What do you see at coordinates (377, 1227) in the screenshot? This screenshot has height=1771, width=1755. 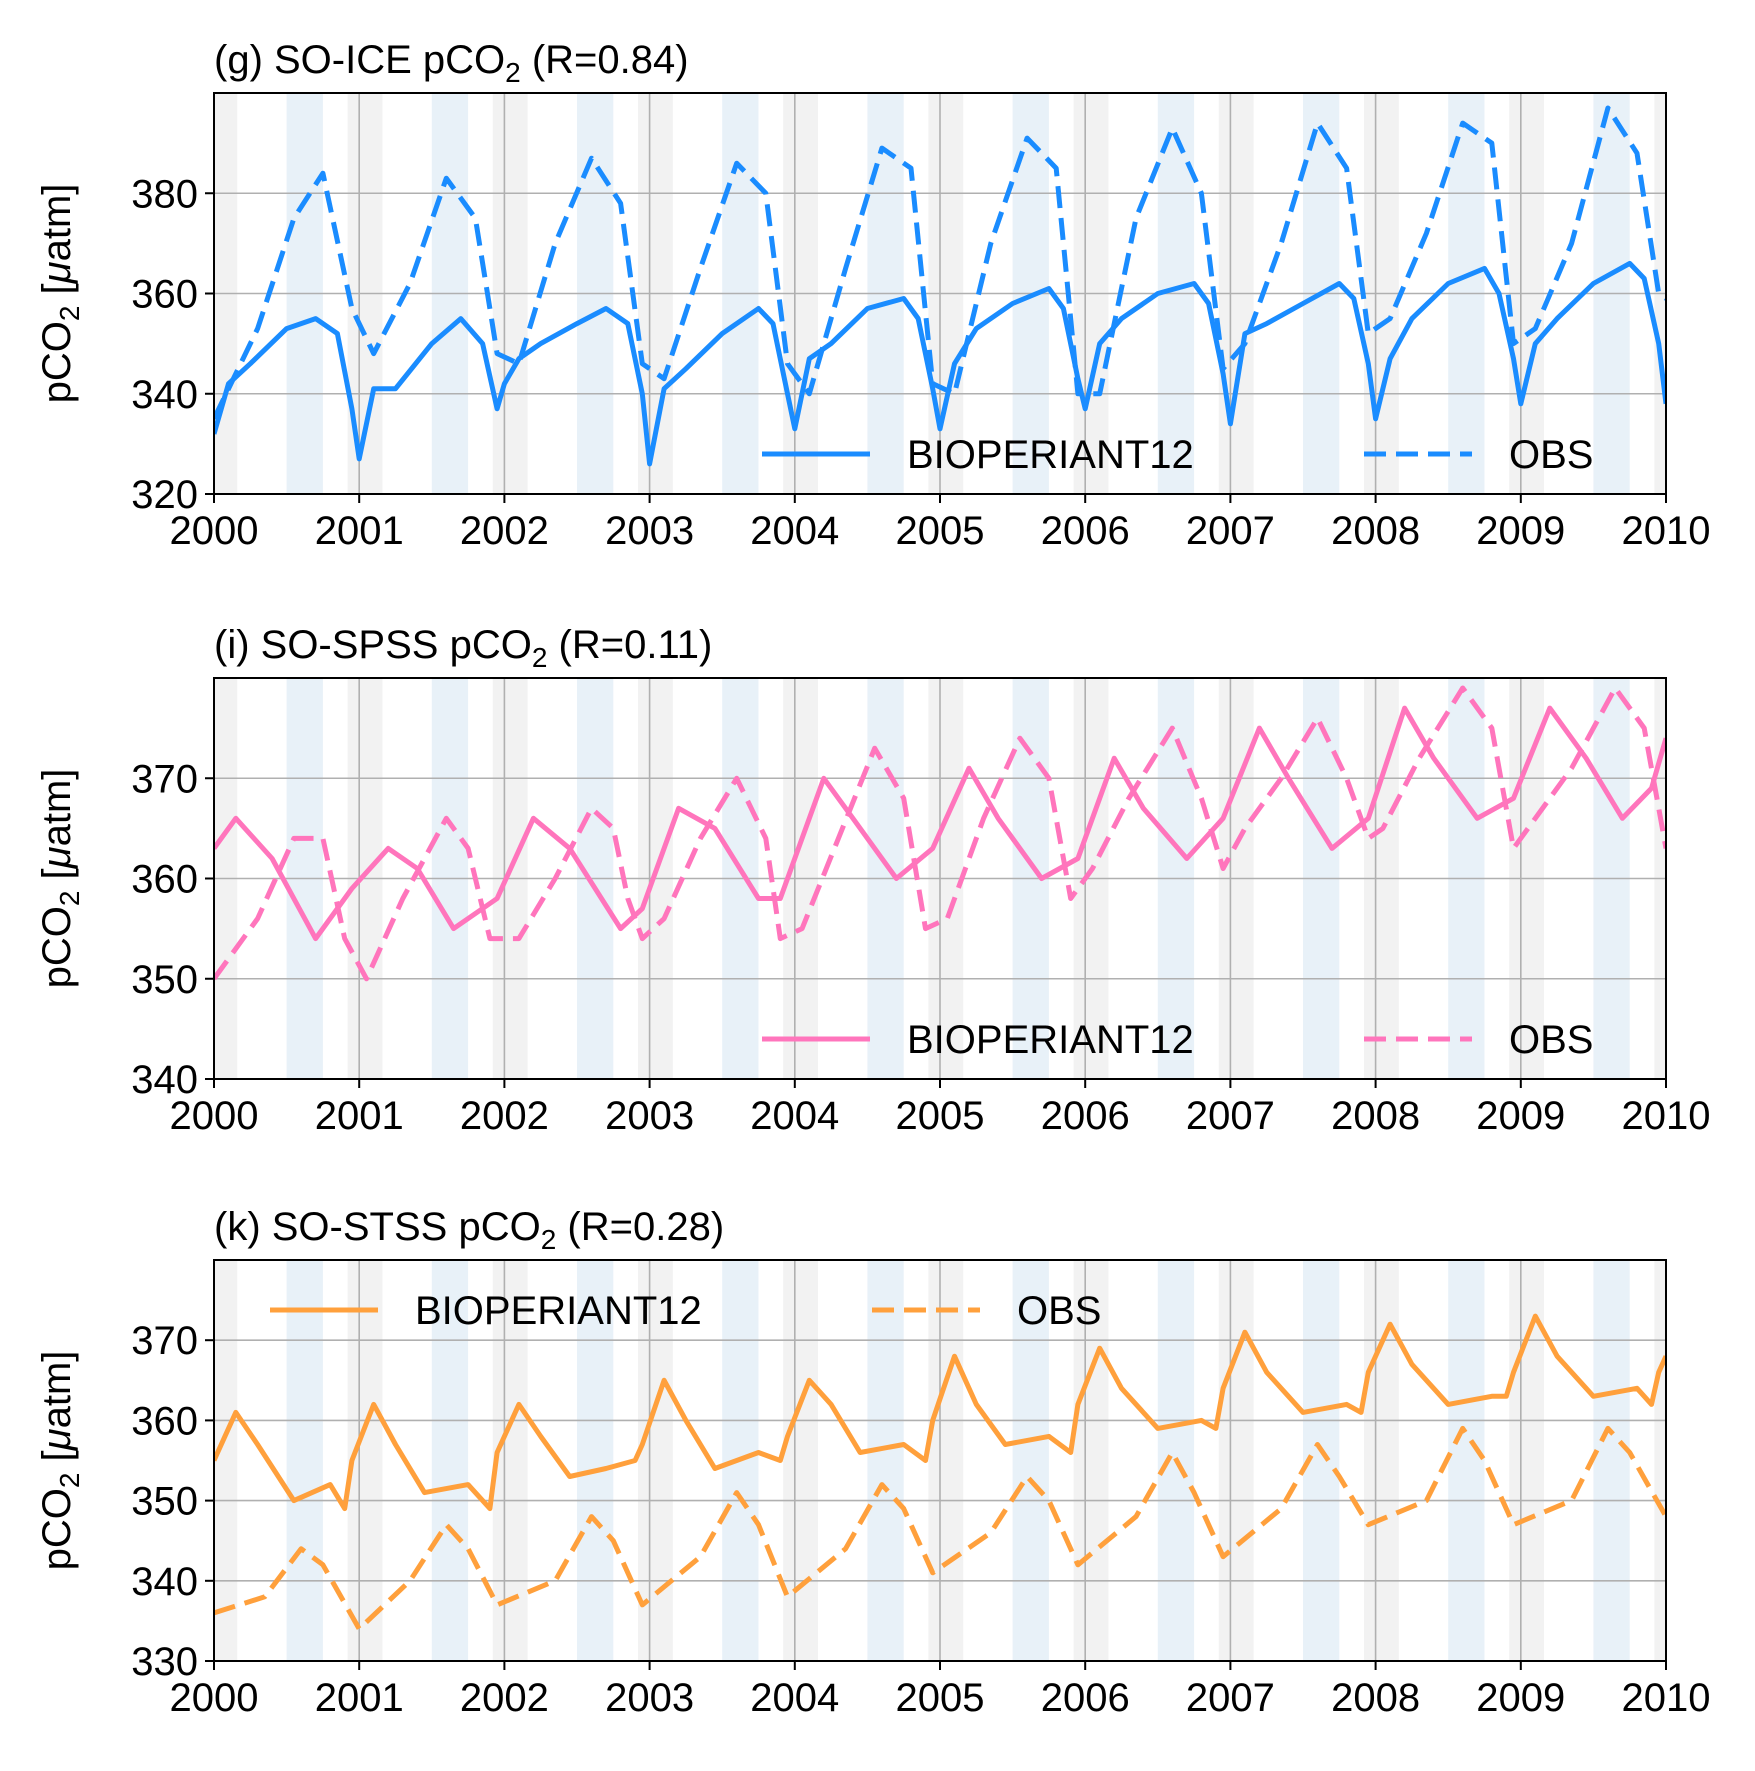 I see `chart-title-main: (k) SO-STSS pCO` at bounding box center [377, 1227].